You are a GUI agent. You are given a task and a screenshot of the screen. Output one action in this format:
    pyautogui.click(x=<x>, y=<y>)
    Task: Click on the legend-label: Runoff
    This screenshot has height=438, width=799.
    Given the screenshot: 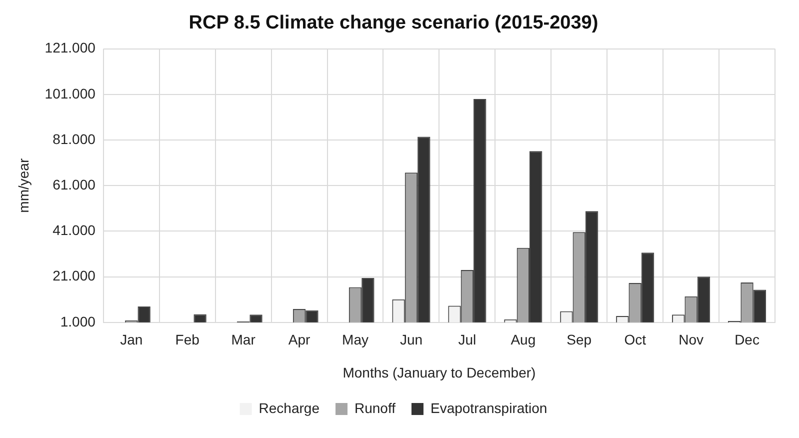 What is the action you would take?
    pyautogui.click(x=375, y=408)
    